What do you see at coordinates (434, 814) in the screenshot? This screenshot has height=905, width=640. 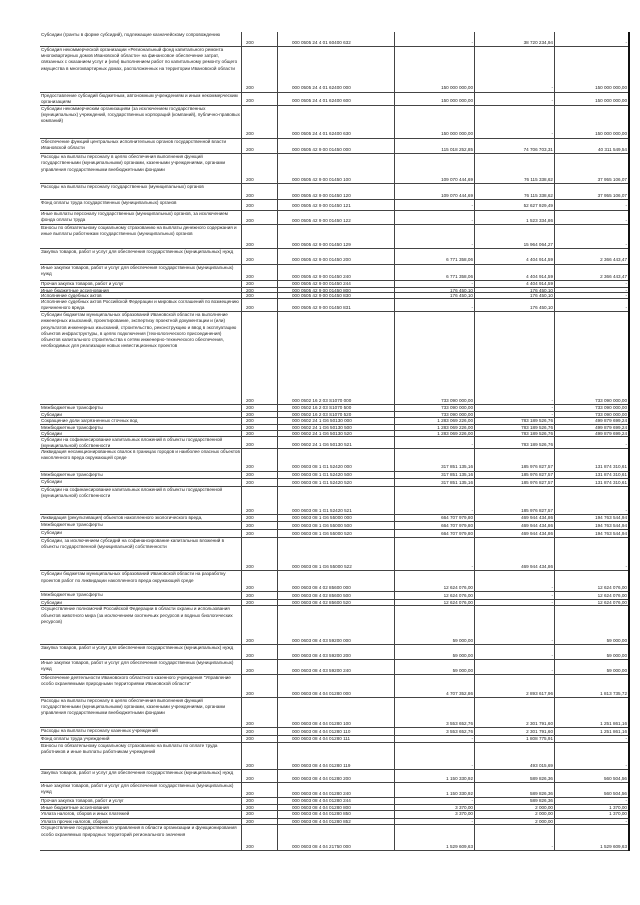 I see `approved-amount-cell: 3 370,00` at bounding box center [434, 814].